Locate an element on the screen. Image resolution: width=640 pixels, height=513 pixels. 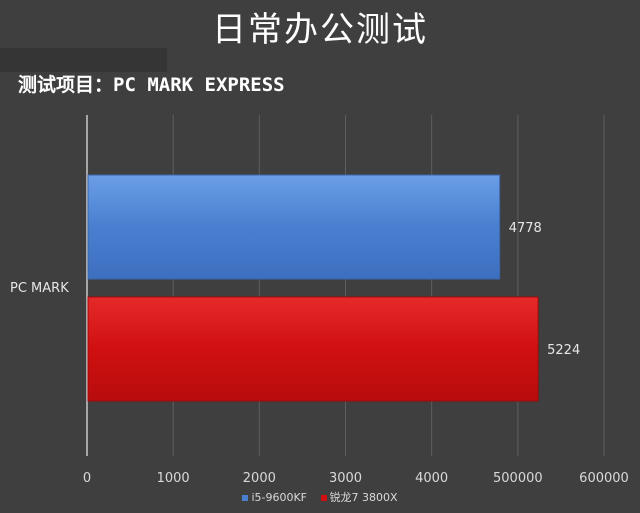
legend-label: i5-9600KF is located at coordinates (279, 497).